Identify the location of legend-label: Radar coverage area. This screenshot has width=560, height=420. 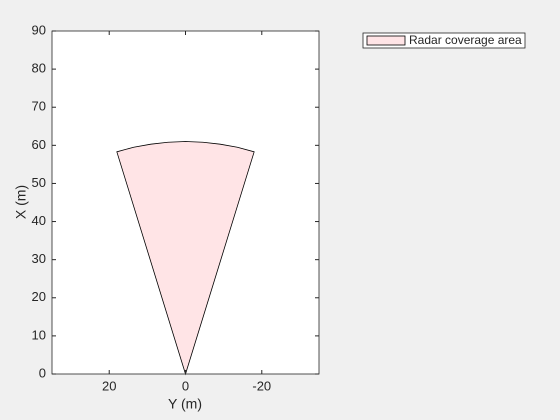
(465, 40).